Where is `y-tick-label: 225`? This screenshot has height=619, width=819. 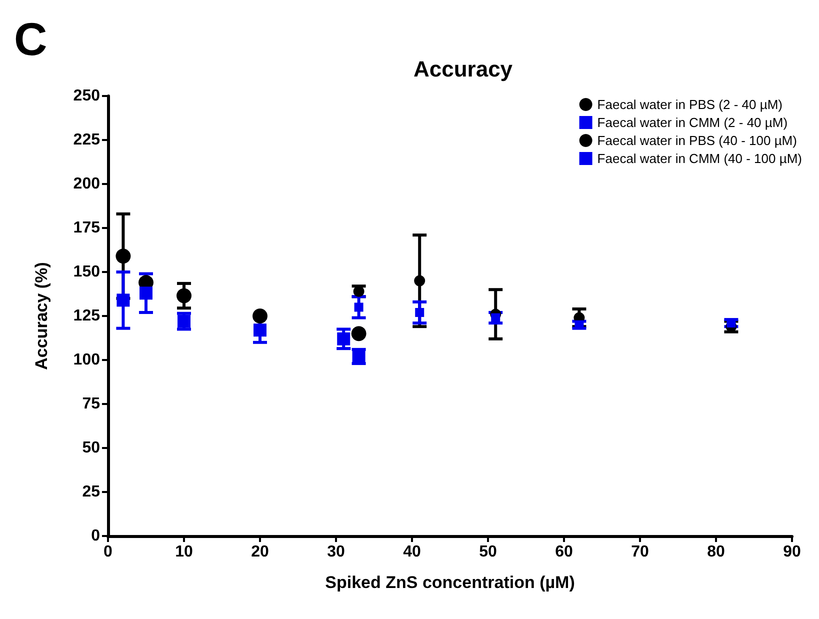 y-tick-label: 225 is located at coordinates (86, 140).